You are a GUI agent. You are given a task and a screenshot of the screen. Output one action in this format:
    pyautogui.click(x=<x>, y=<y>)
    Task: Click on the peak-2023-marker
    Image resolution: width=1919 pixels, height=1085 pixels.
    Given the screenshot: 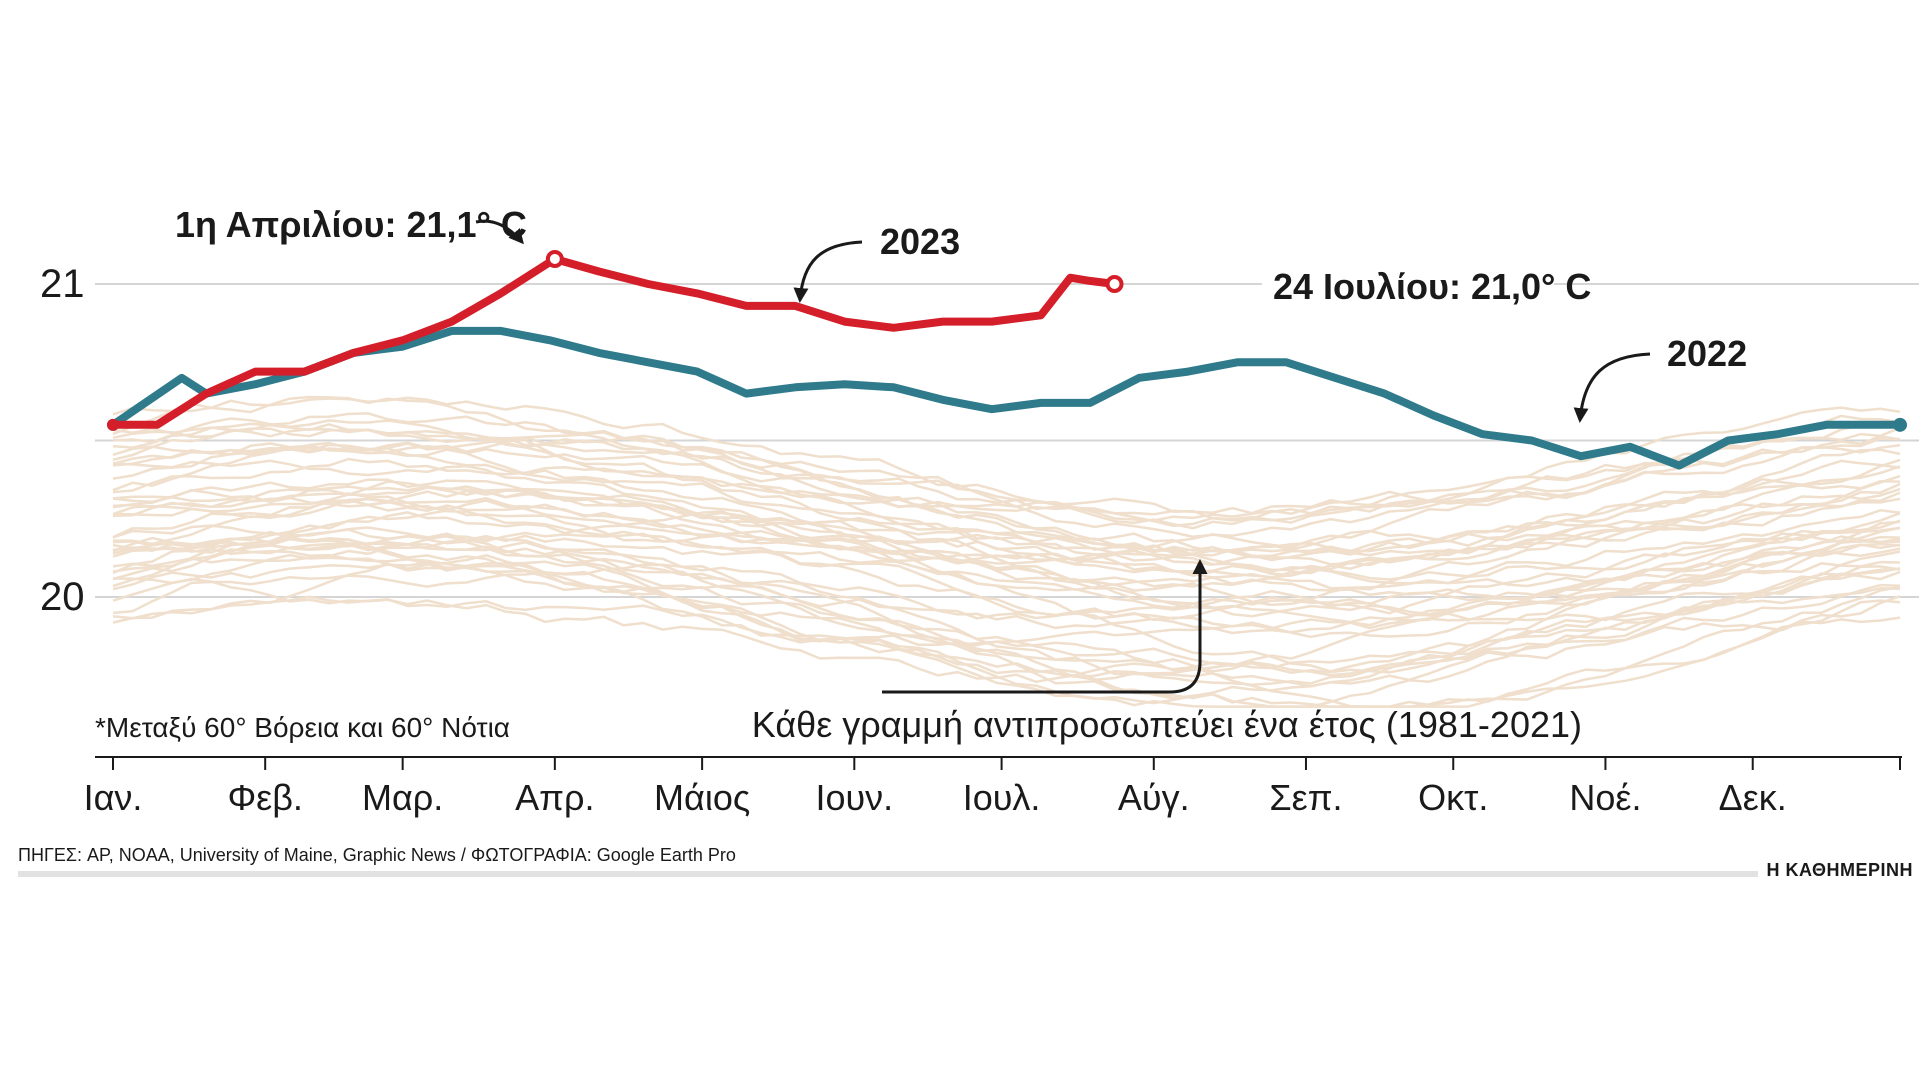 What is the action you would take?
    pyautogui.click(x=554, y=258)
    